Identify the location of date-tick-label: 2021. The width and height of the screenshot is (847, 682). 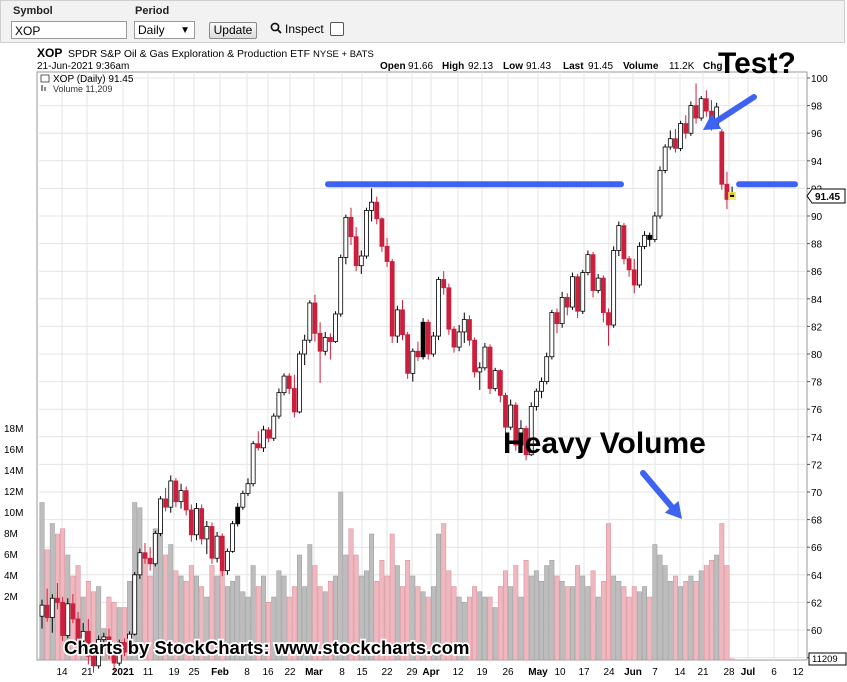
(123, 672).